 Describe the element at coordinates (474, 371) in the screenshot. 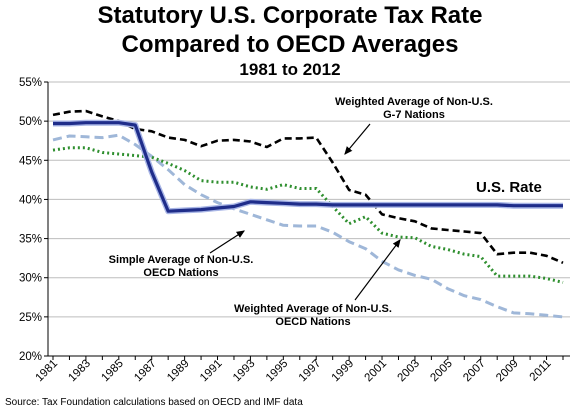

I see `x-tick-label: 2007` at that location.